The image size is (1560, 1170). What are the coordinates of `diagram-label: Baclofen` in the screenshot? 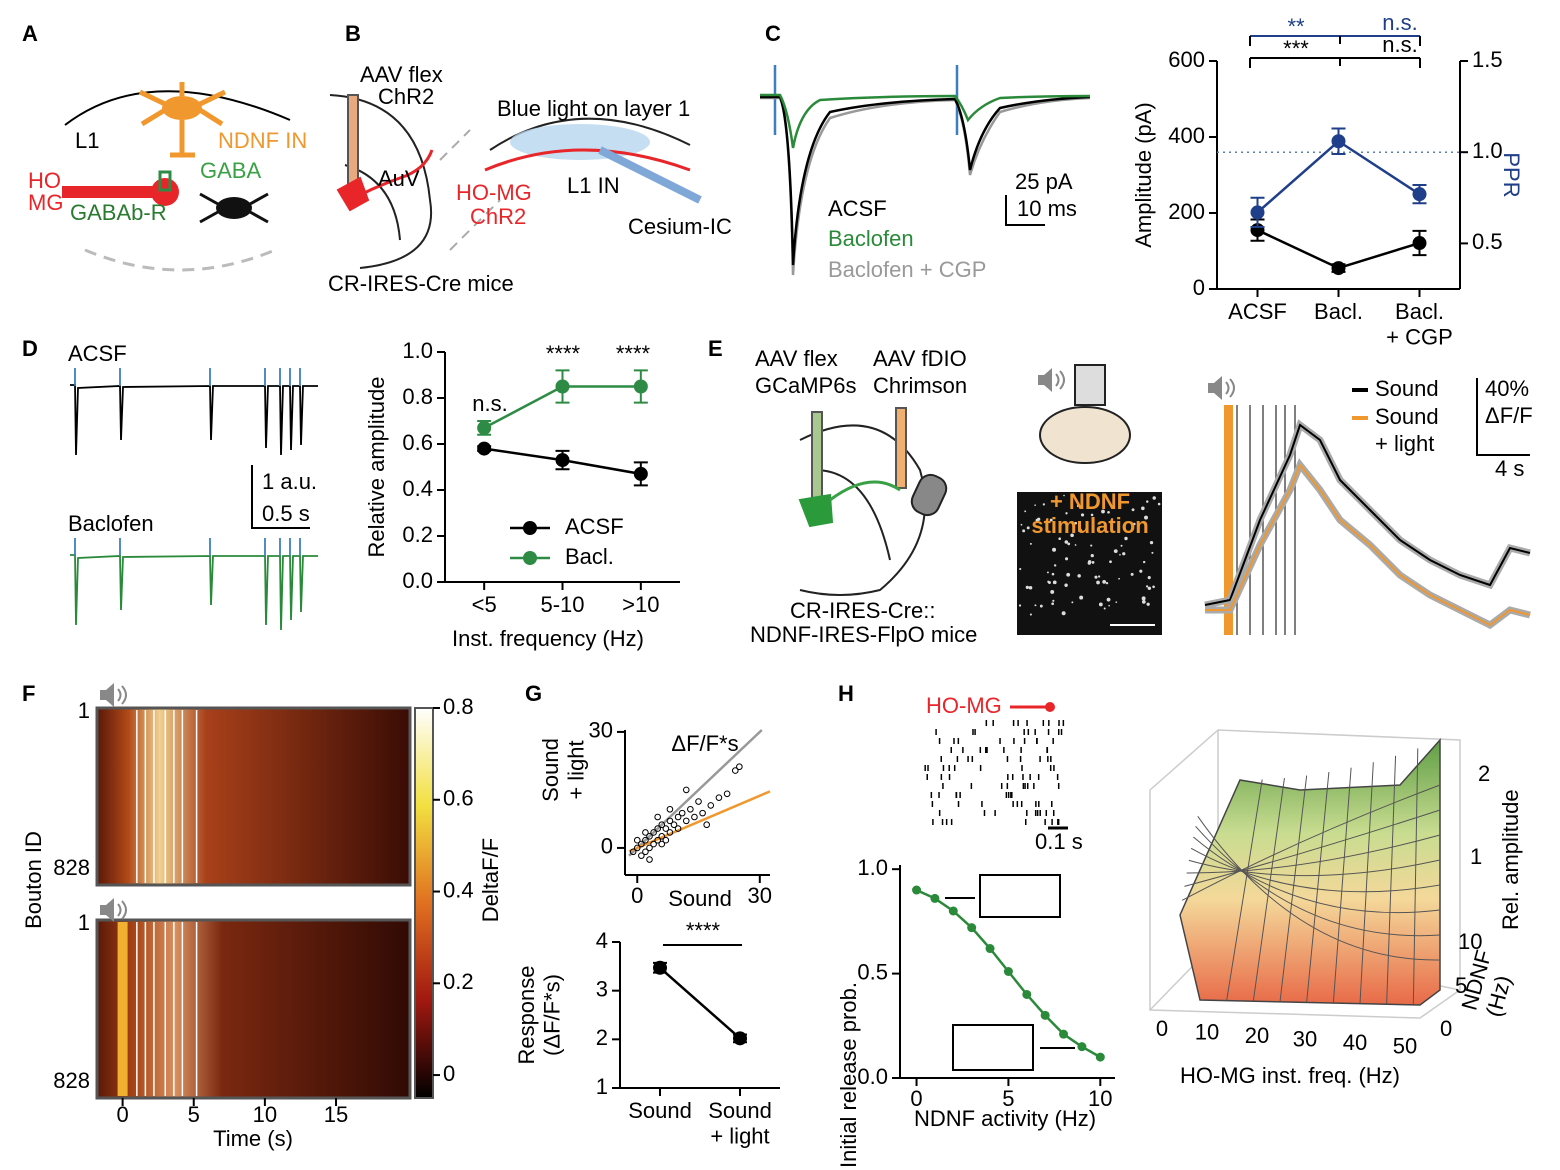 It's located at (111, 523).